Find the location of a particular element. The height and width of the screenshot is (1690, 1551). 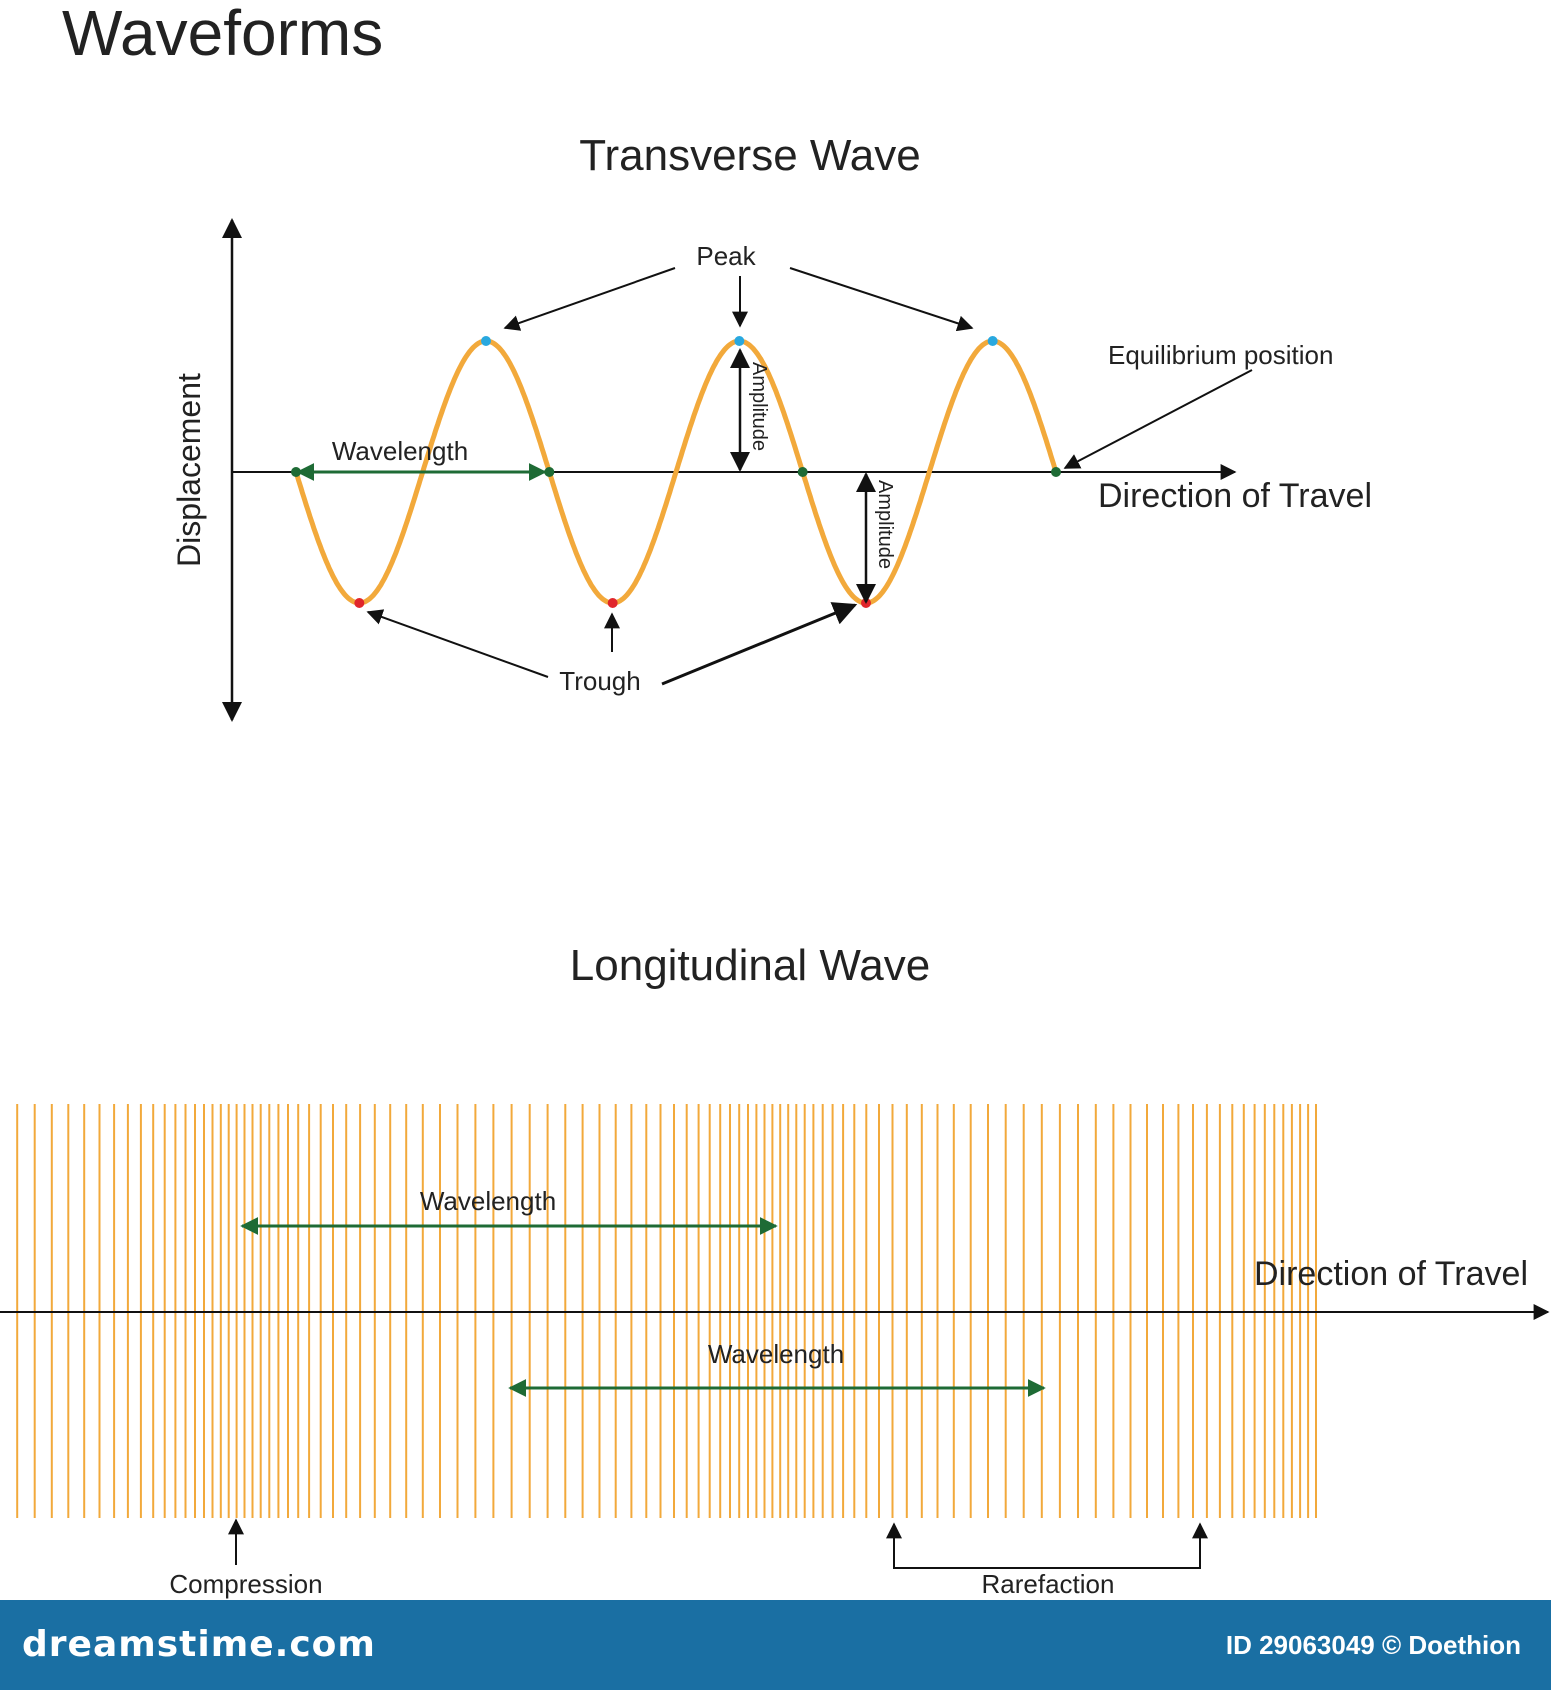

equilibrium-label: Equilibrium position is located at coordinates (1220, 355).